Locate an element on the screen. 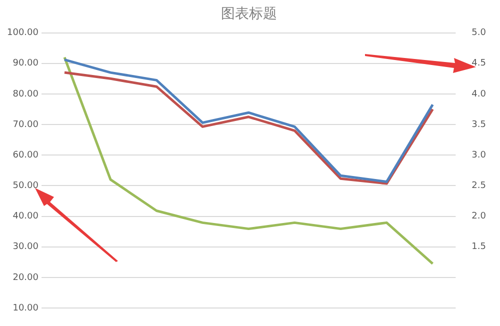 The height and width of the screenshot is (326, 500). y-tick-label: 40.00 is located at coordinates (25, 217).